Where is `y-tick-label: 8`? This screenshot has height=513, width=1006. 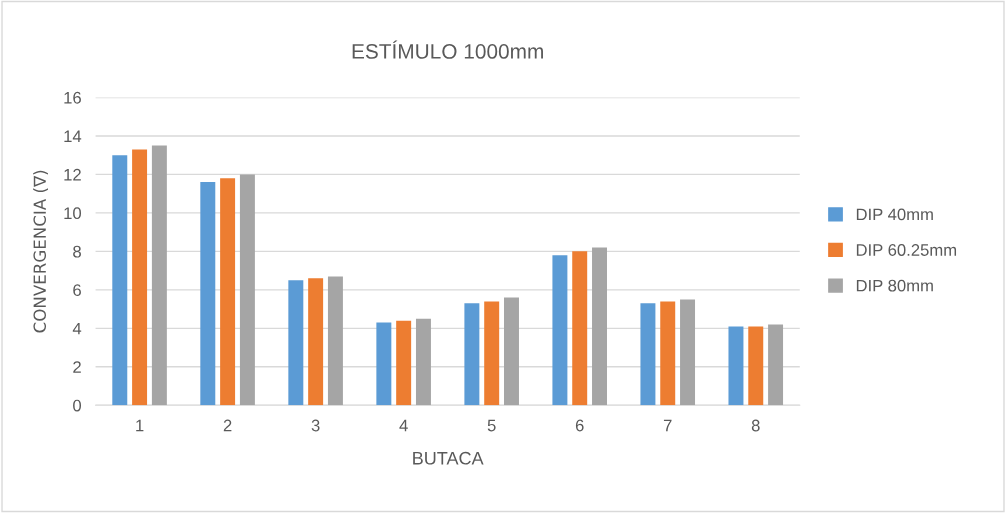 y-tick-label: 8 is located at coordinates (77, 251).